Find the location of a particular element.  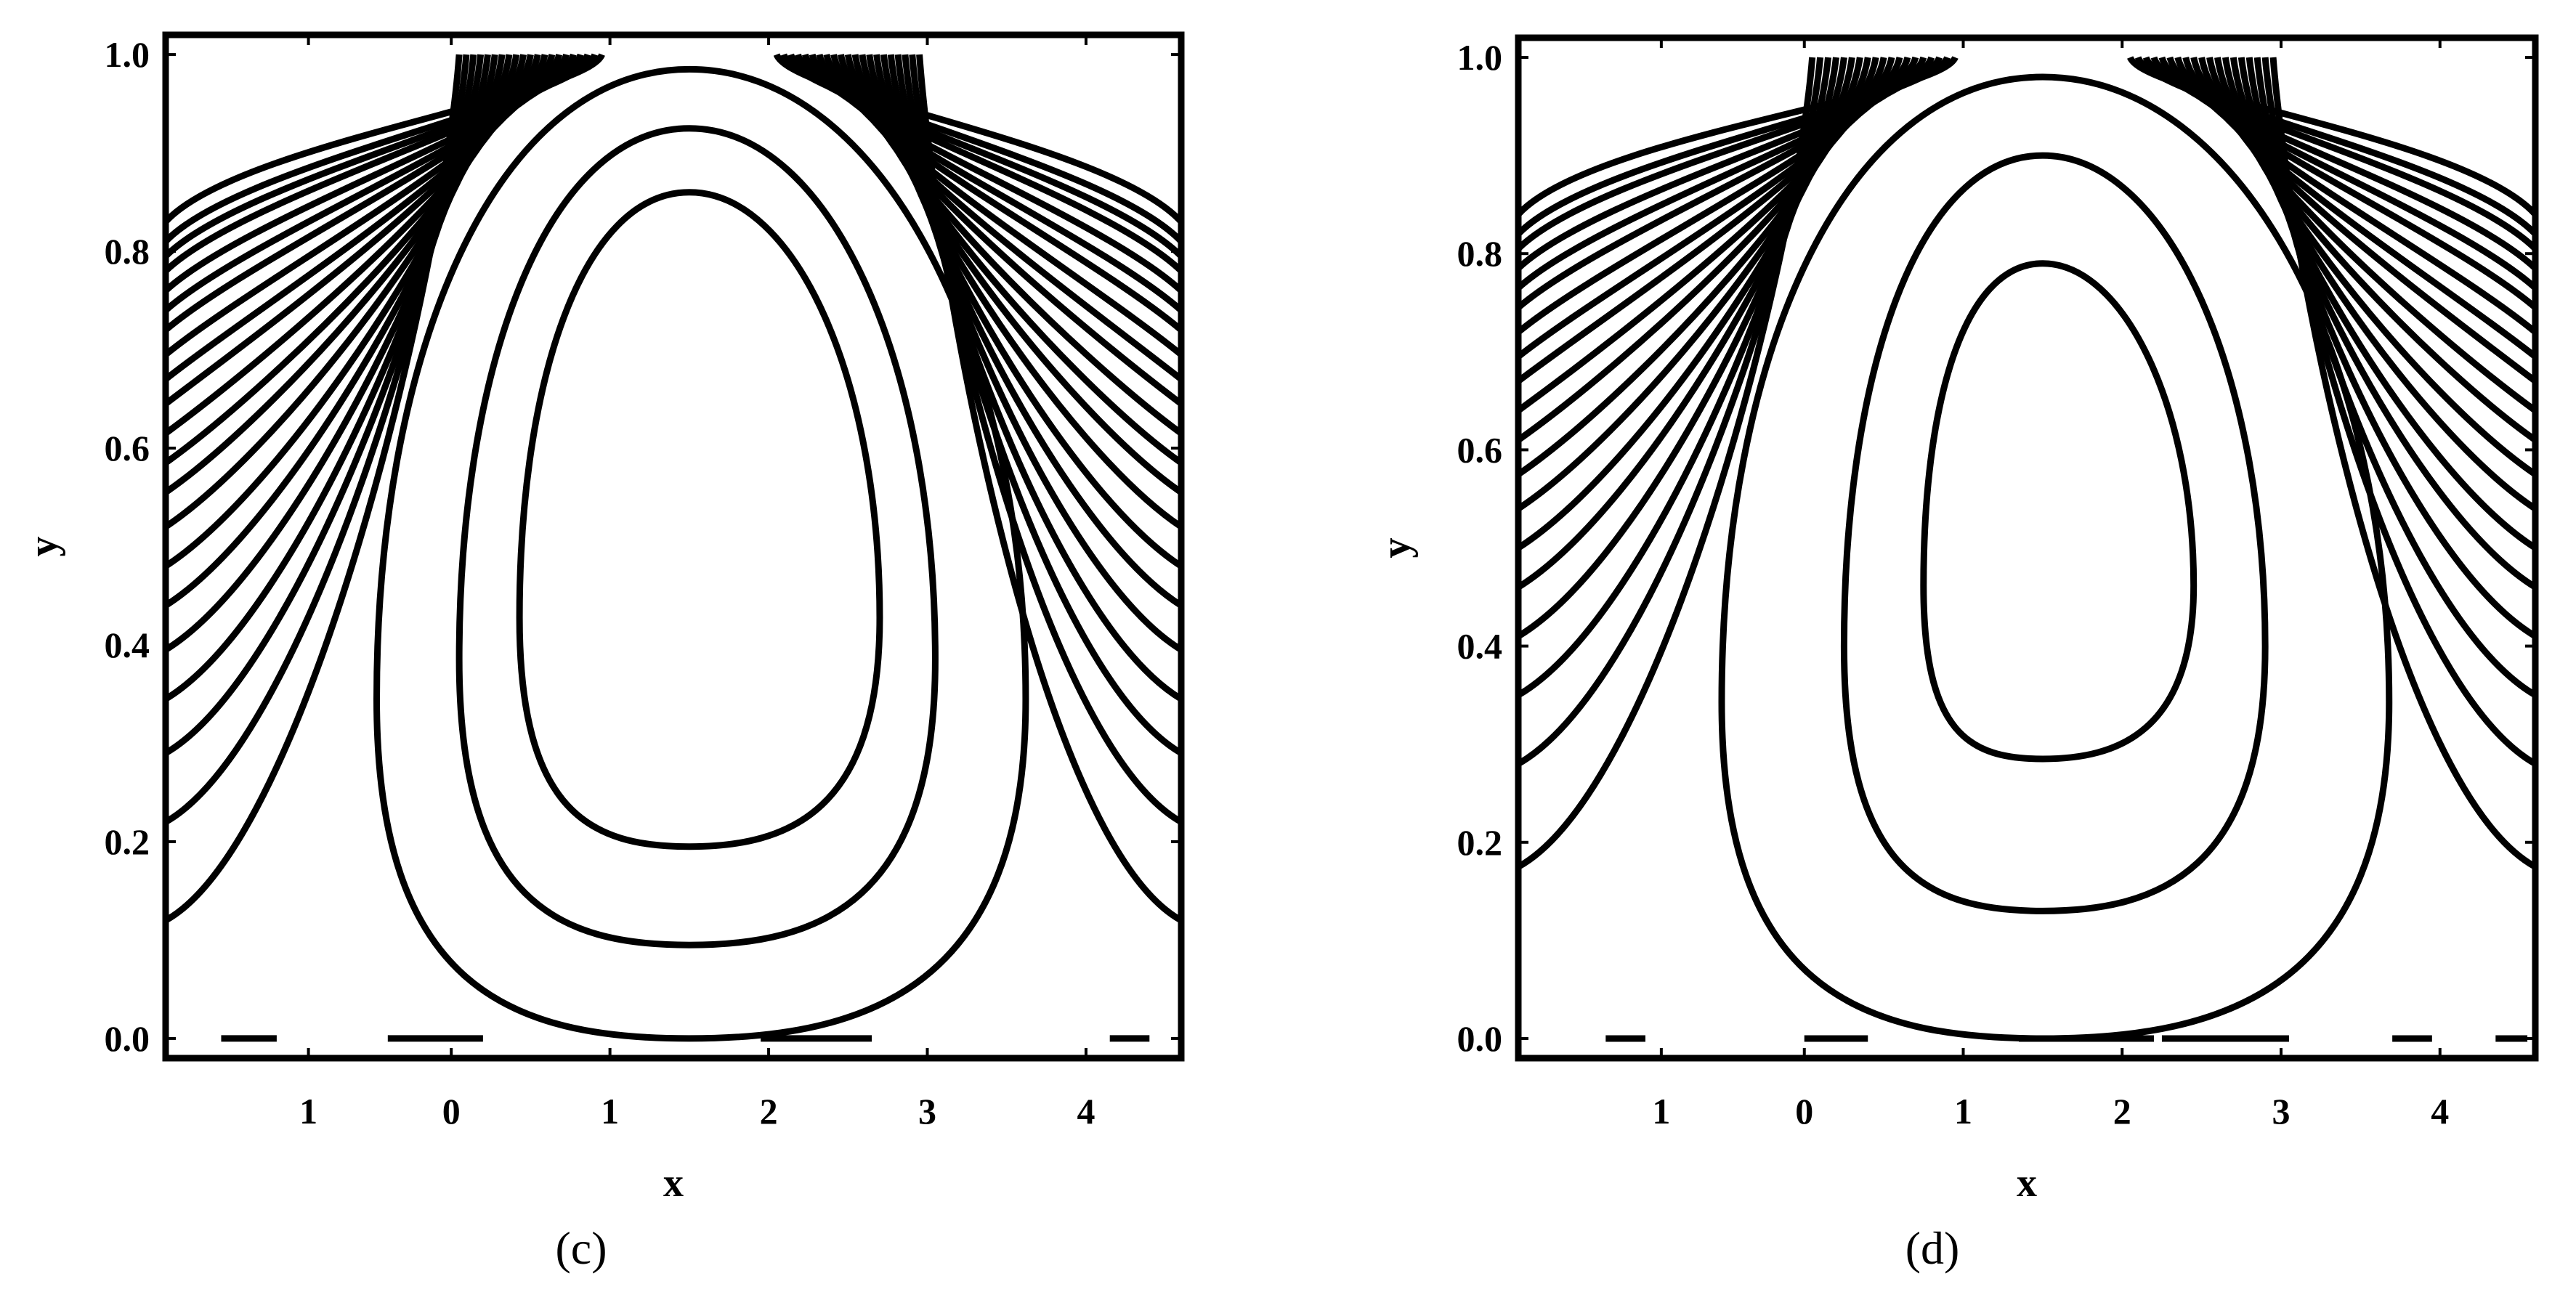

panel-caption: (c) is located at coordinates (581, 1248).